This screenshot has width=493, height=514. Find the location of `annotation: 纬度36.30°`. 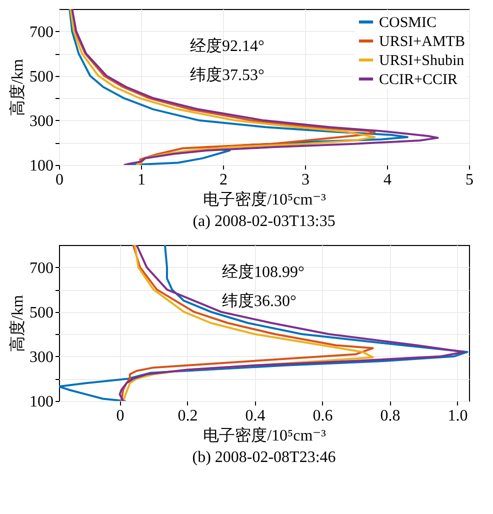

annotation: 纬度36.30° is located at coordinates (259, 301).